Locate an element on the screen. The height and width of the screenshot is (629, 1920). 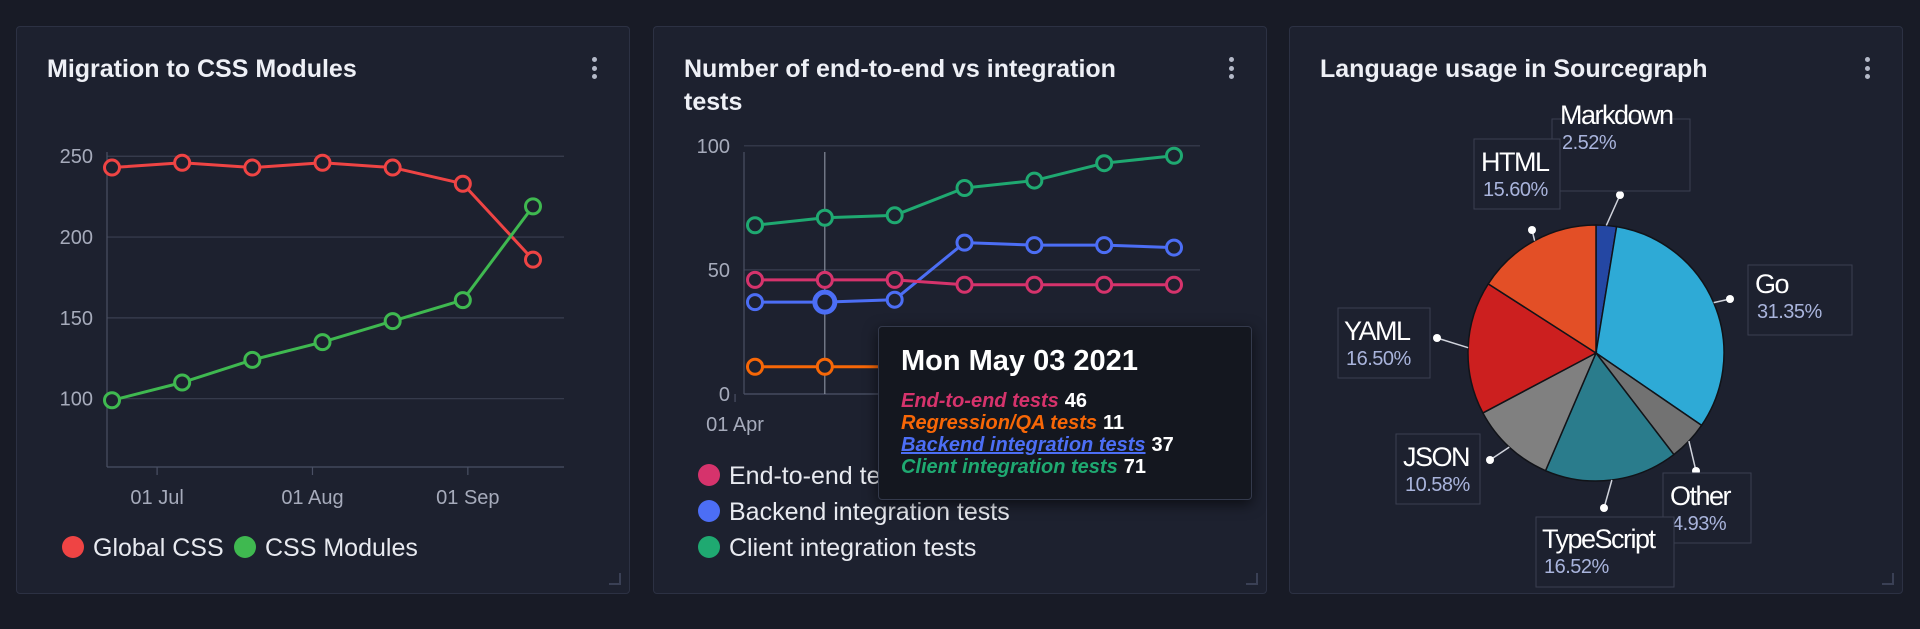
chart-title: Migration to CSS Modules is located at coordinates (202, 69).